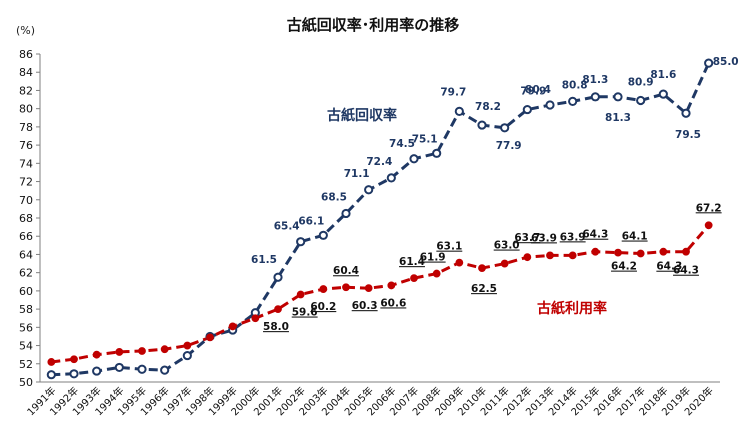 The image size is (746, 447). Describe the element at coordinates (26, 109) in the screenshot. I see `y-tick-label: 80` at that location.